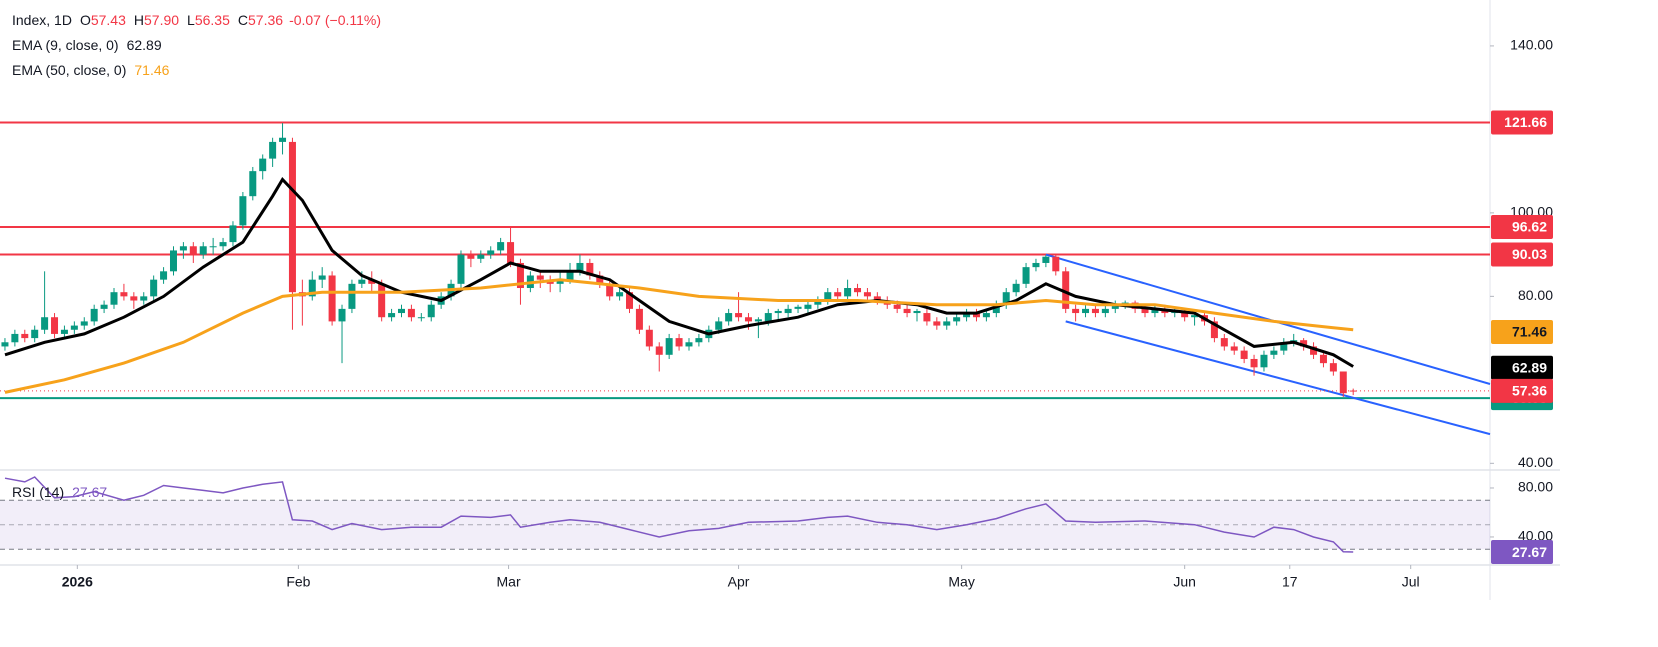 The width and height of the screenshot is (1658, 647). I want to click on symbol: Index, 1D, so click(42, 20).